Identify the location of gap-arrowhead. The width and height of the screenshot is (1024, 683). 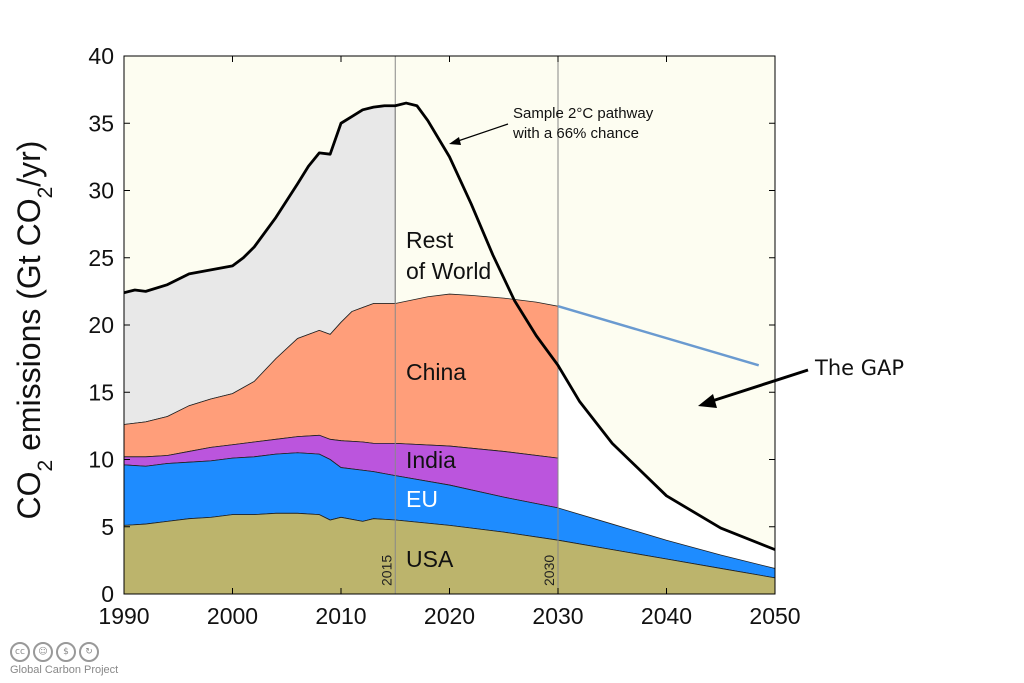
(707, 401).